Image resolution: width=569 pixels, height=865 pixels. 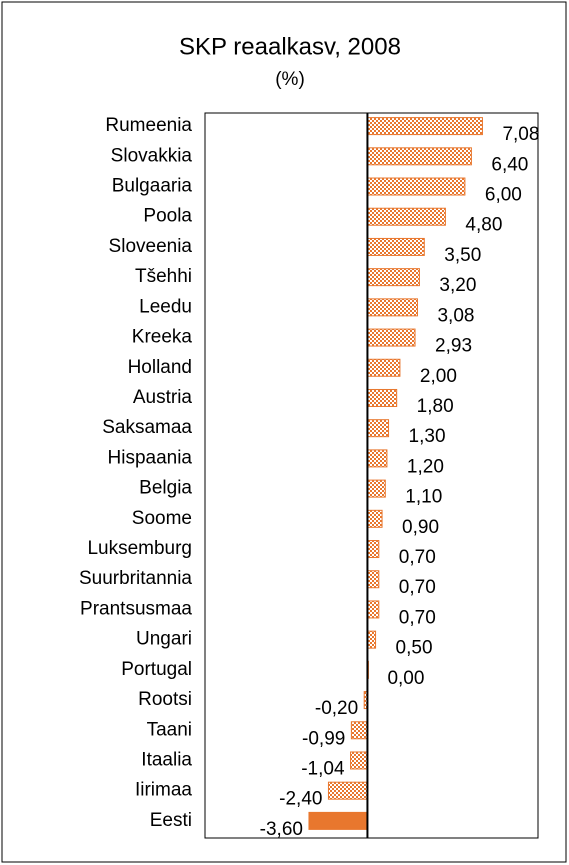 What do you see at coordinates (165, 699) in the screenshot?
I see `y-tick-label: Rootsi` at bounding box center [165, 699].